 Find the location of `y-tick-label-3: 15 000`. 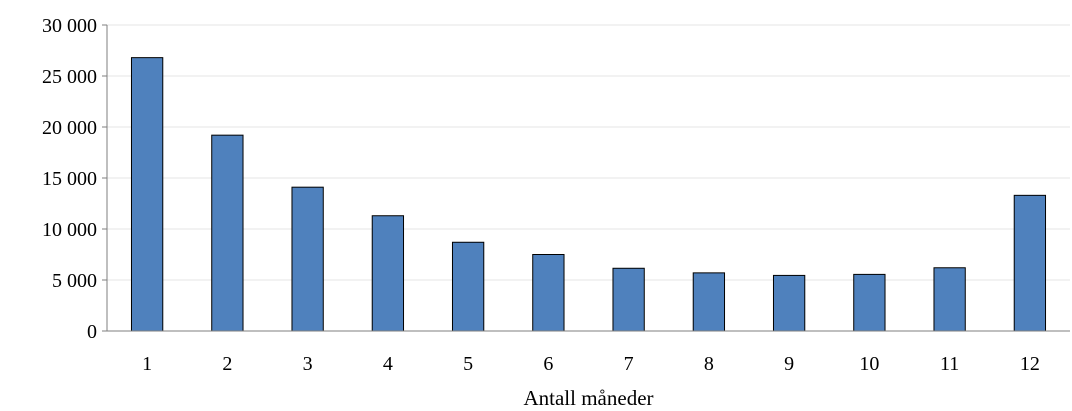

y-tick-label-3: 15 000 is located at coordinates (69, 179).